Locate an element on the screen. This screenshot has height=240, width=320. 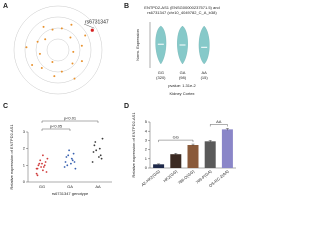
count-label: (320) is located at coordinates (161, 77).